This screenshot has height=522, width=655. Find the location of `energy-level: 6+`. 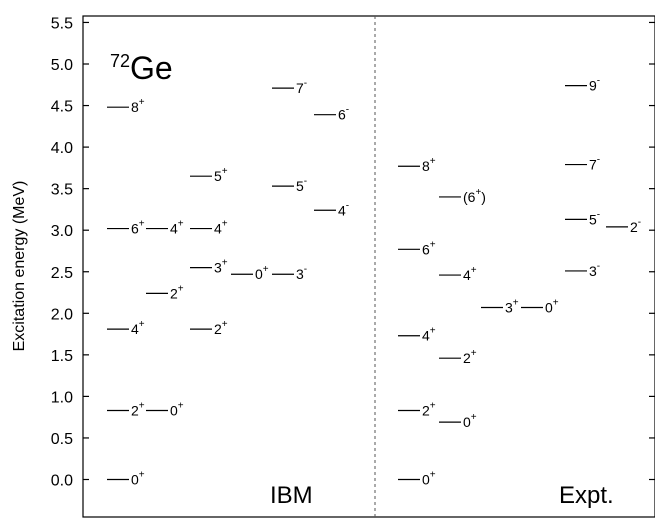

energy-level: 6+ is located at coordinates (417, 248).